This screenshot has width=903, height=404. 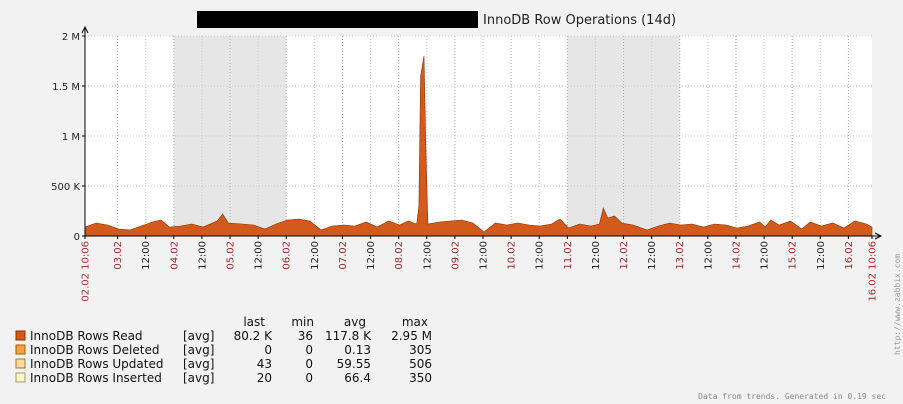 I want to click on y-tick-label: 1 M, so click(x=71, y=137).